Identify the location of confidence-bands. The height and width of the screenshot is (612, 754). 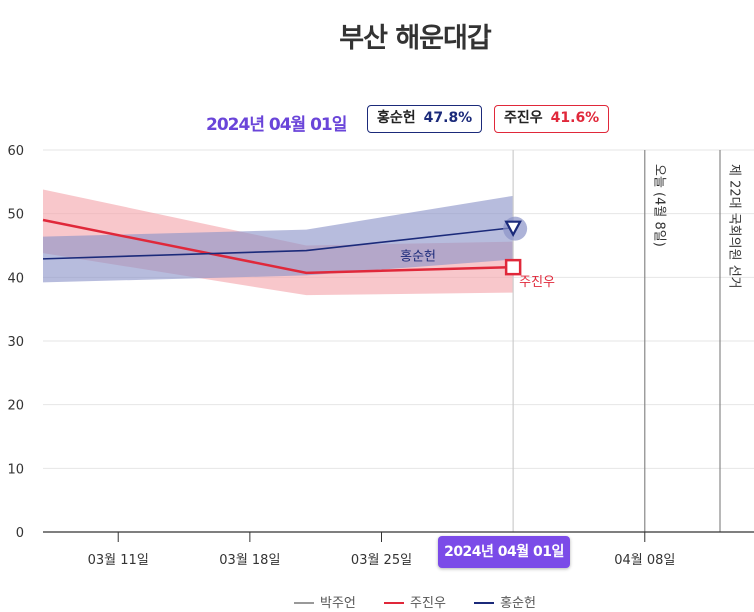
(278, 242).